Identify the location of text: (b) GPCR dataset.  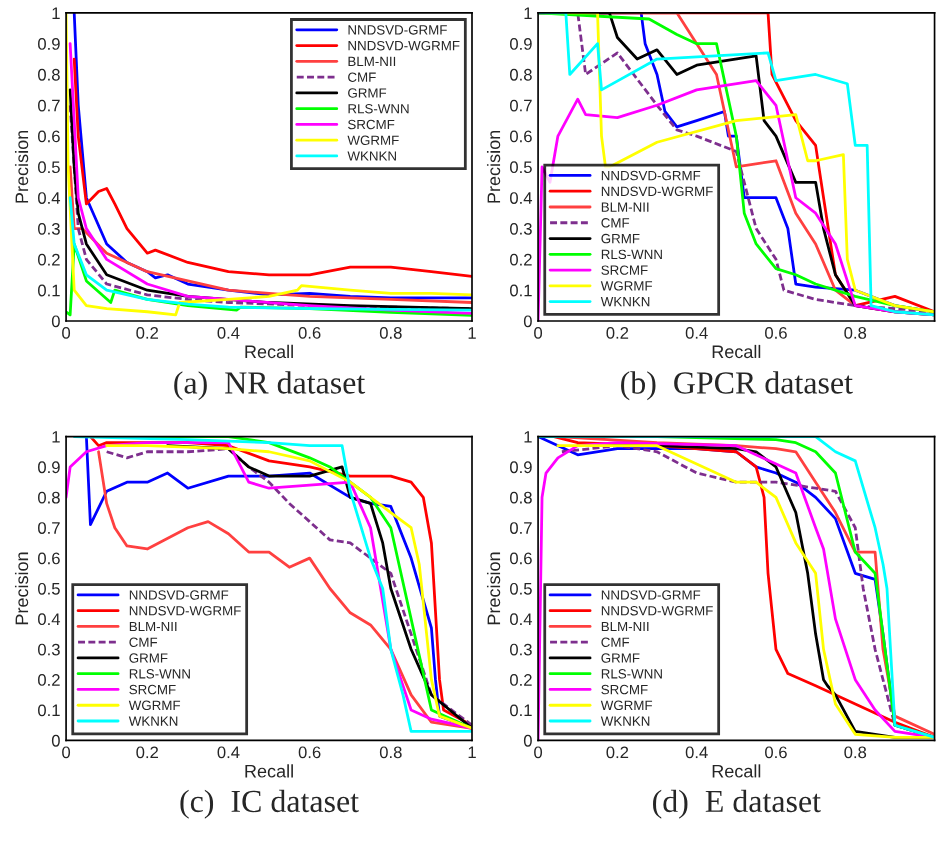
(737, 386).